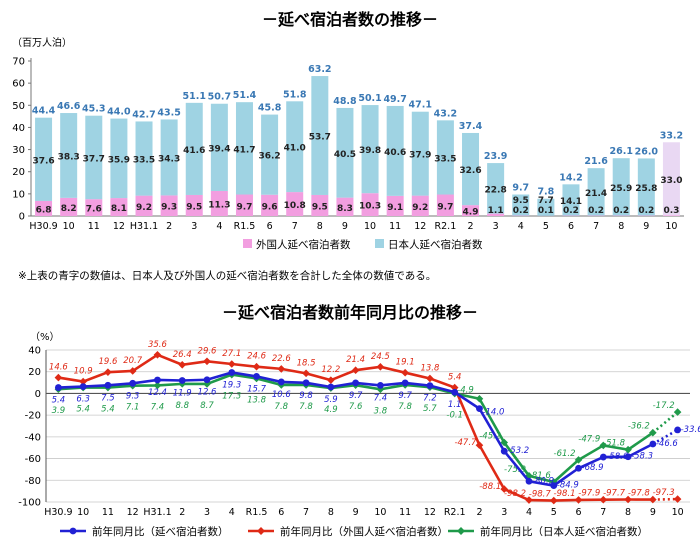 This screenshot has height=547, width=700. I want to click on data-label: -36.2, so click(639, 427).